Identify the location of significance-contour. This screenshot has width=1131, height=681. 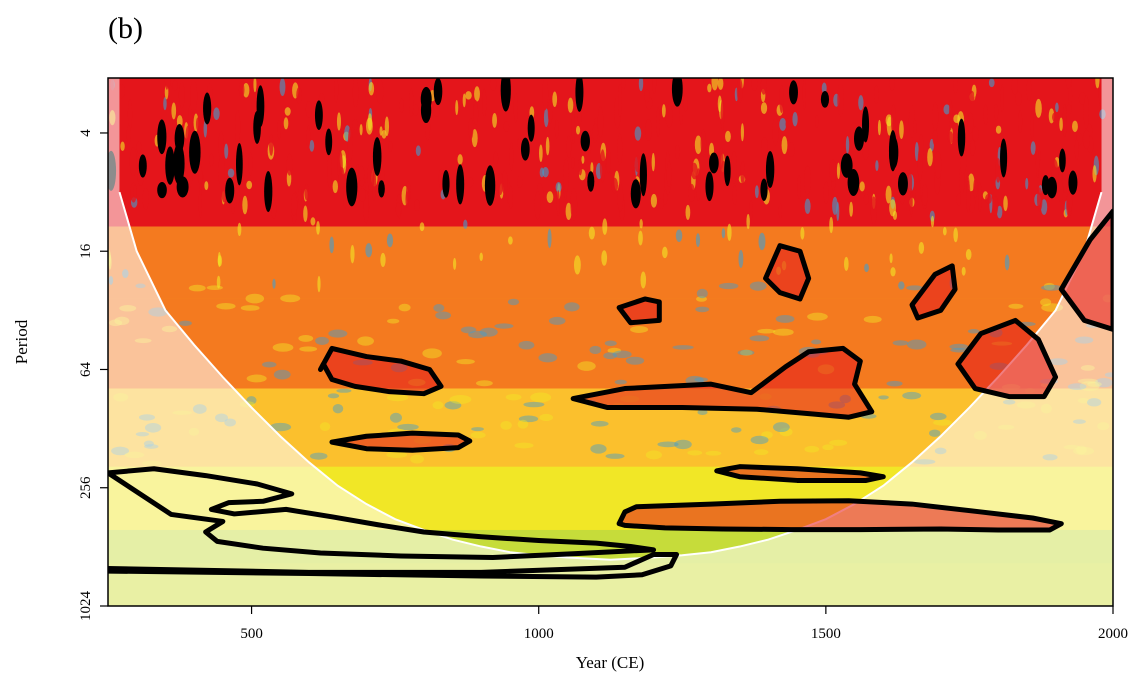
(933, 292).